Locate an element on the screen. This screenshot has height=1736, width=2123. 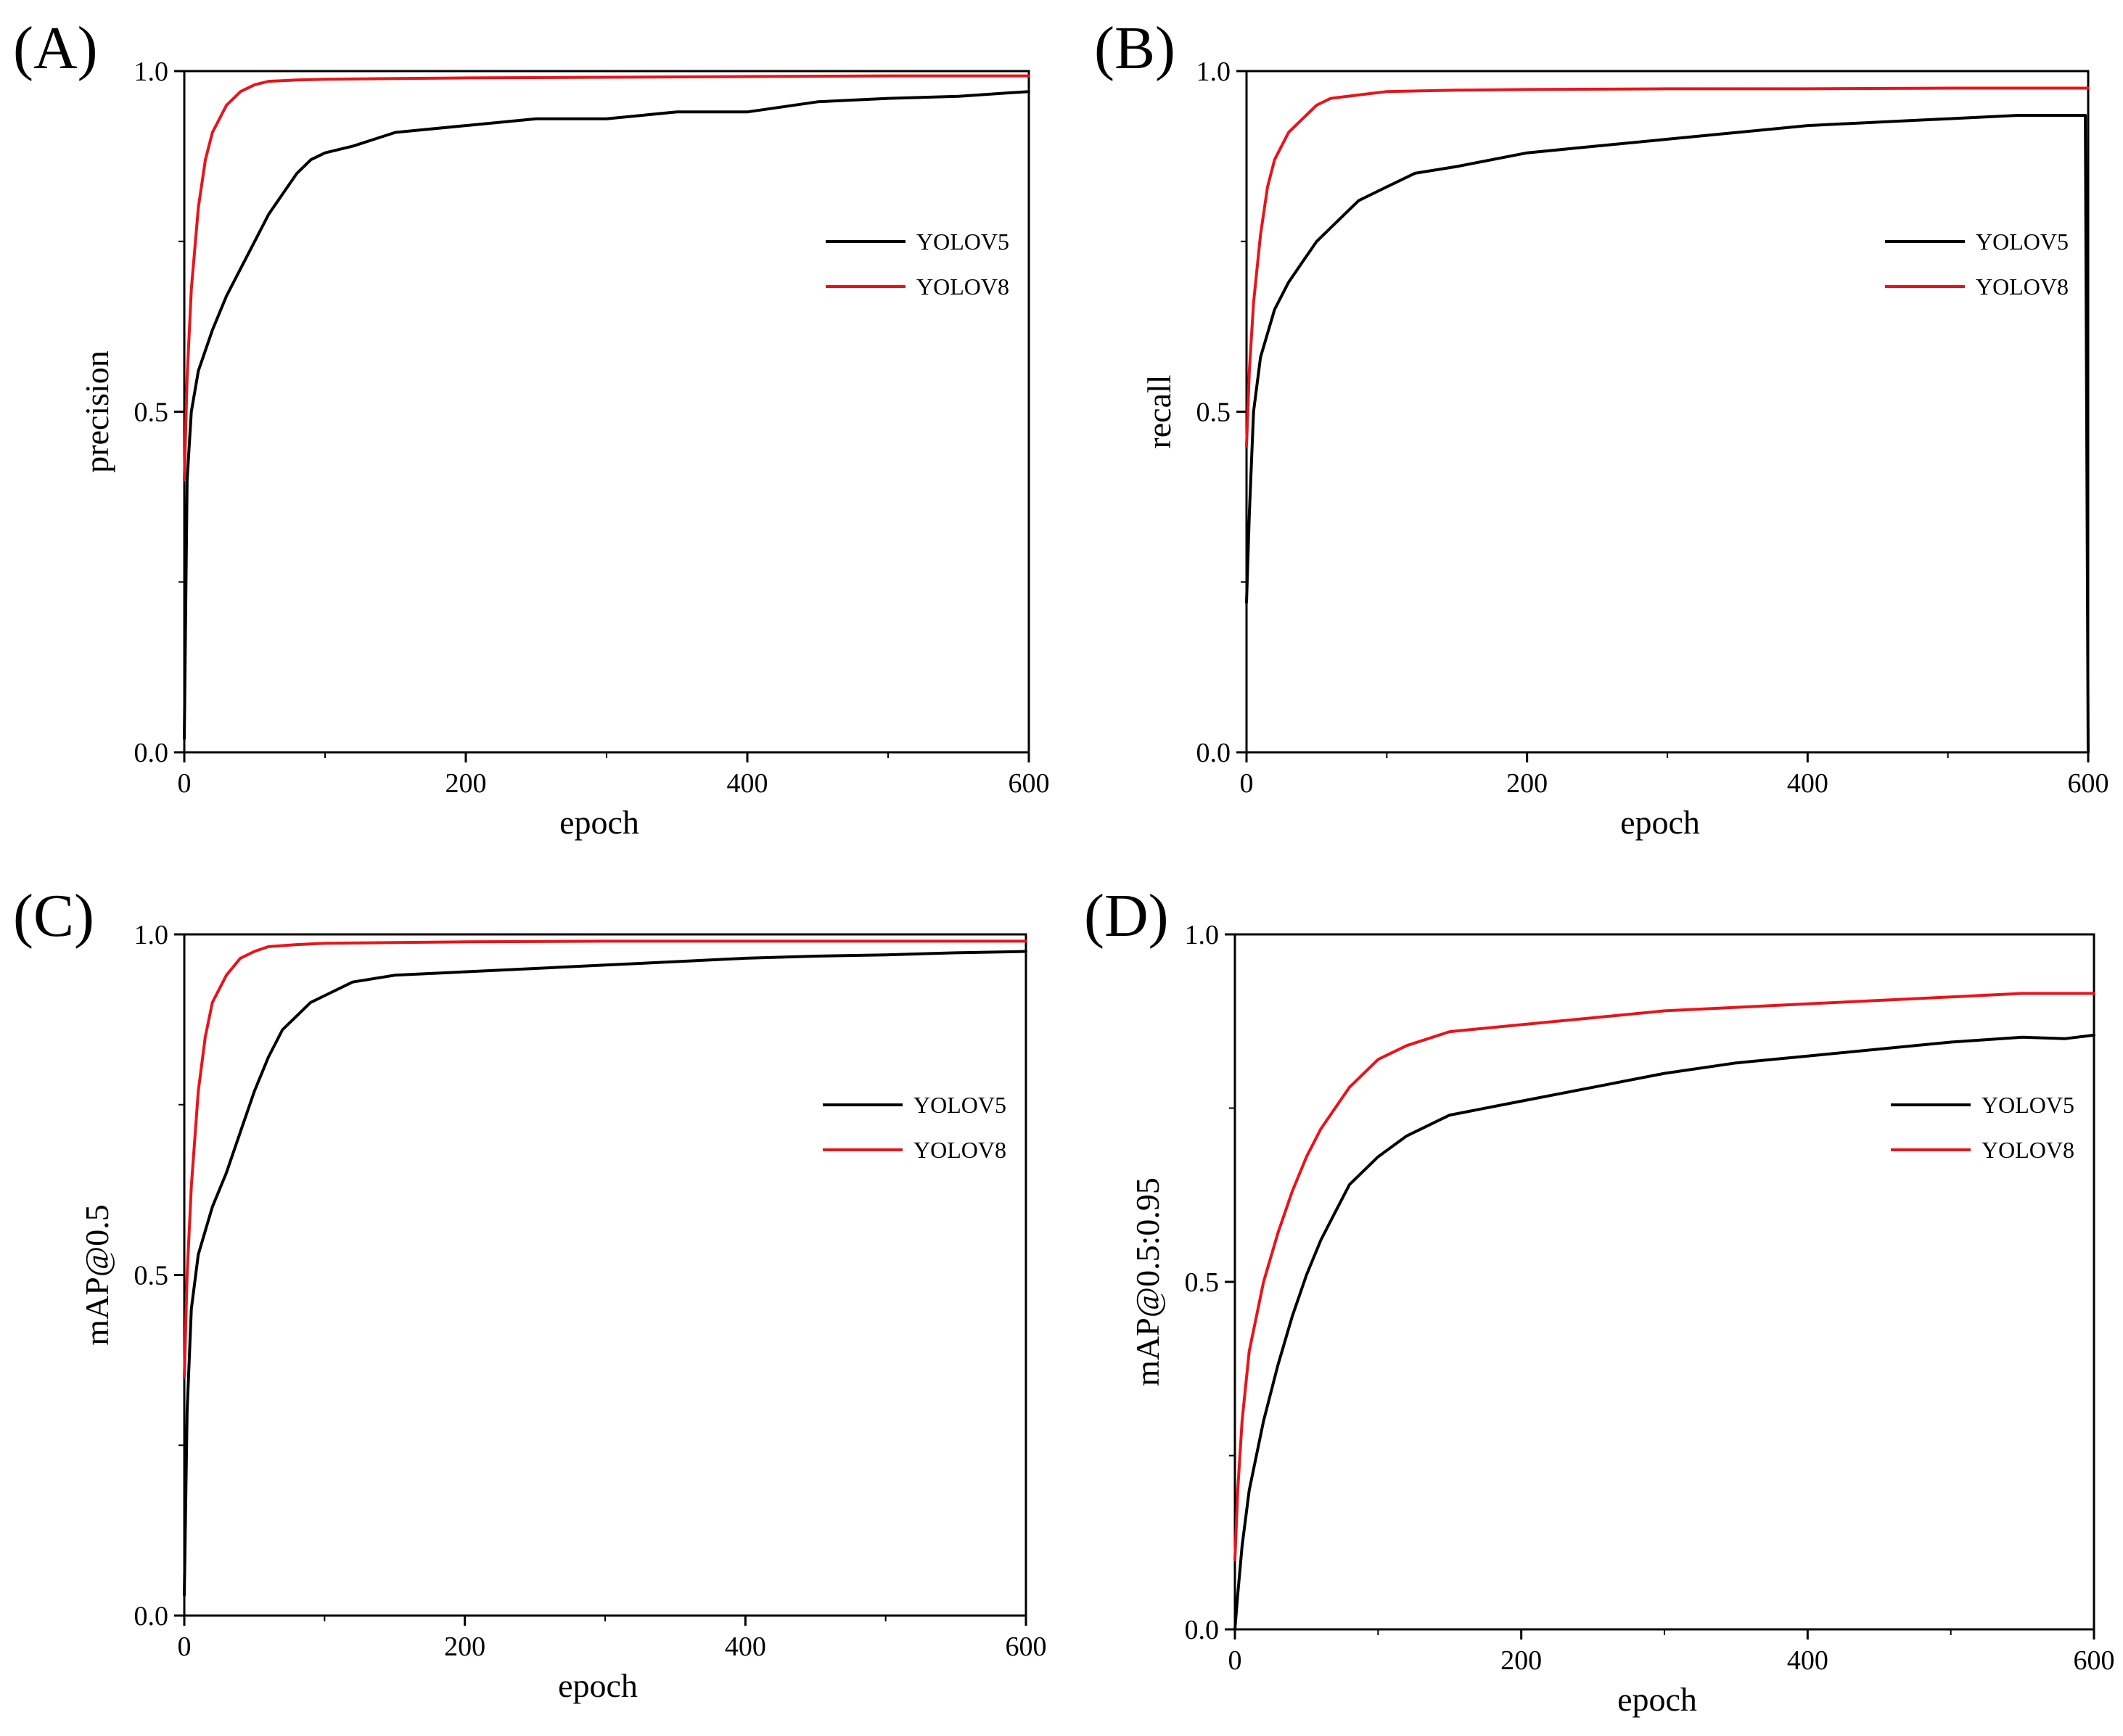
panel-label: (B) is located at coordinates (1134, 48).